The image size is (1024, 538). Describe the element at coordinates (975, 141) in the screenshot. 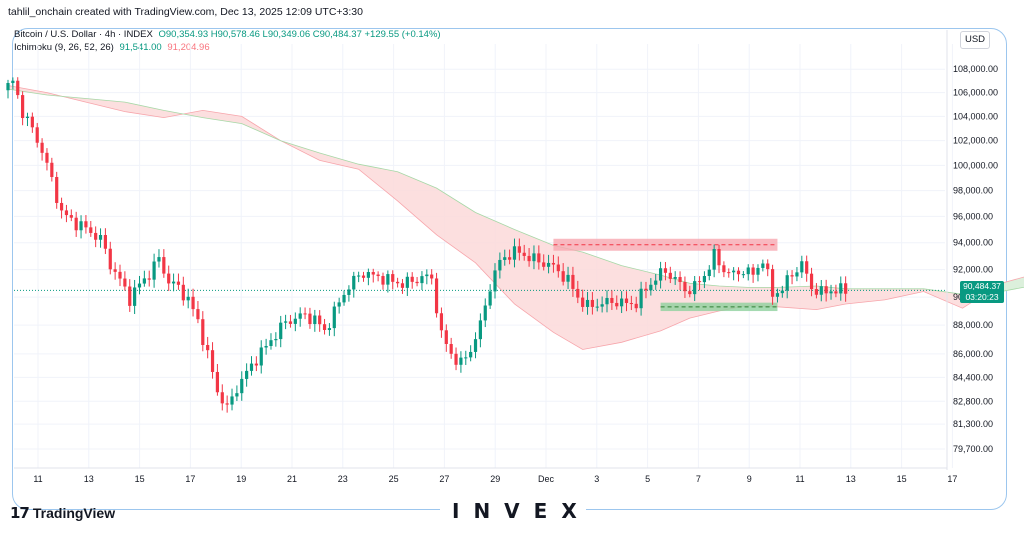

I see `price-axis-label: 102,000.00` at that location.